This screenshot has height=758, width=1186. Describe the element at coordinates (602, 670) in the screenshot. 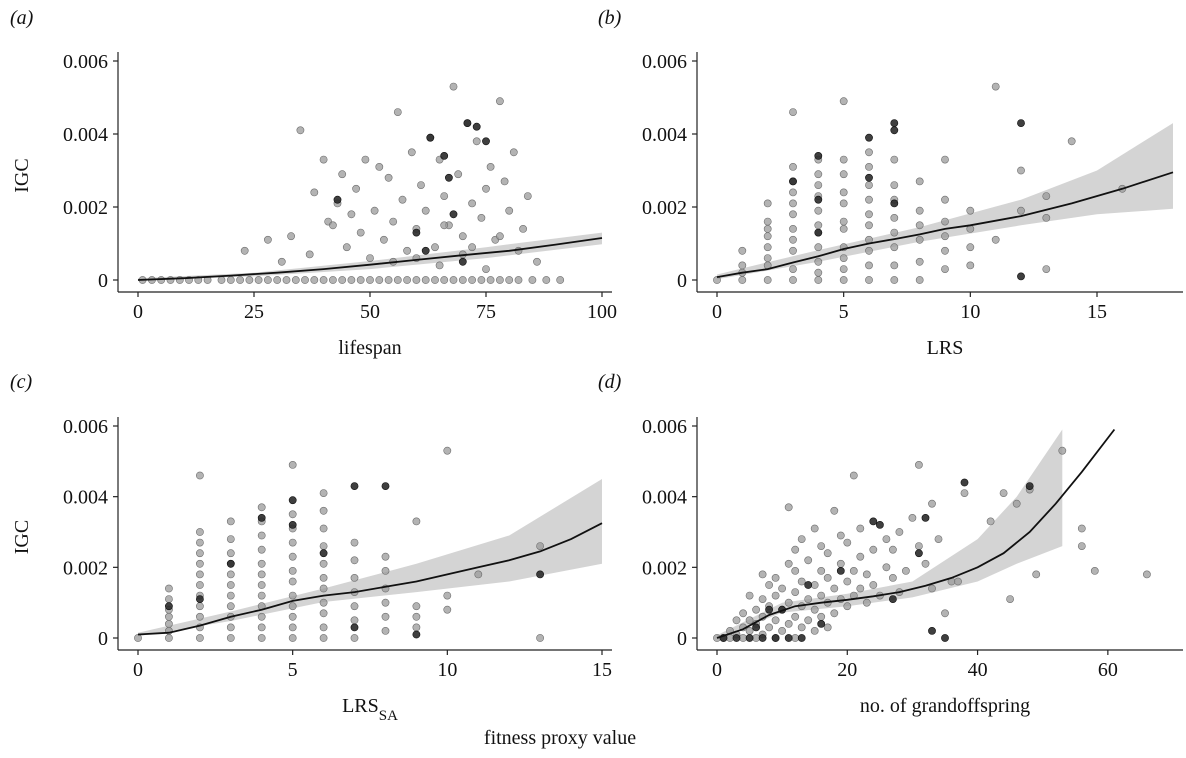

I see `x-tick-label: 15` at that location.